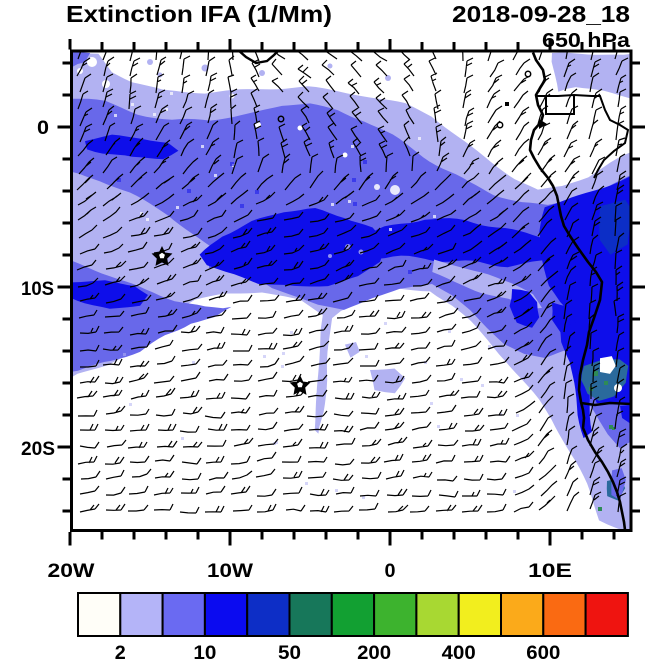 This screenshot has height=672, width=650. I want to click on svg-text: 10E, so click(550, 571).